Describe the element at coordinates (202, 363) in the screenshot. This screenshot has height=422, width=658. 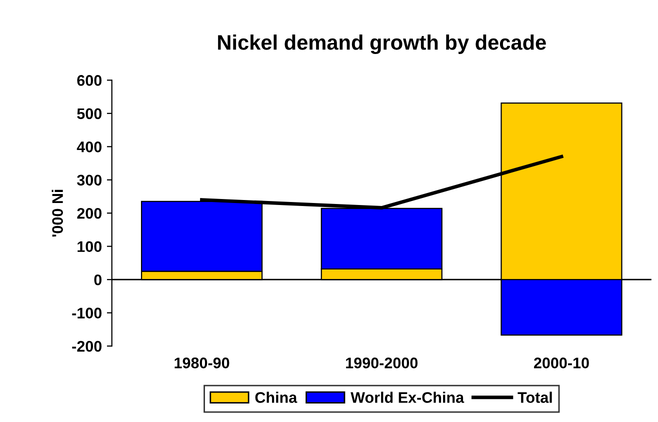
I see `x-tick-label: 1980-90` at that location.